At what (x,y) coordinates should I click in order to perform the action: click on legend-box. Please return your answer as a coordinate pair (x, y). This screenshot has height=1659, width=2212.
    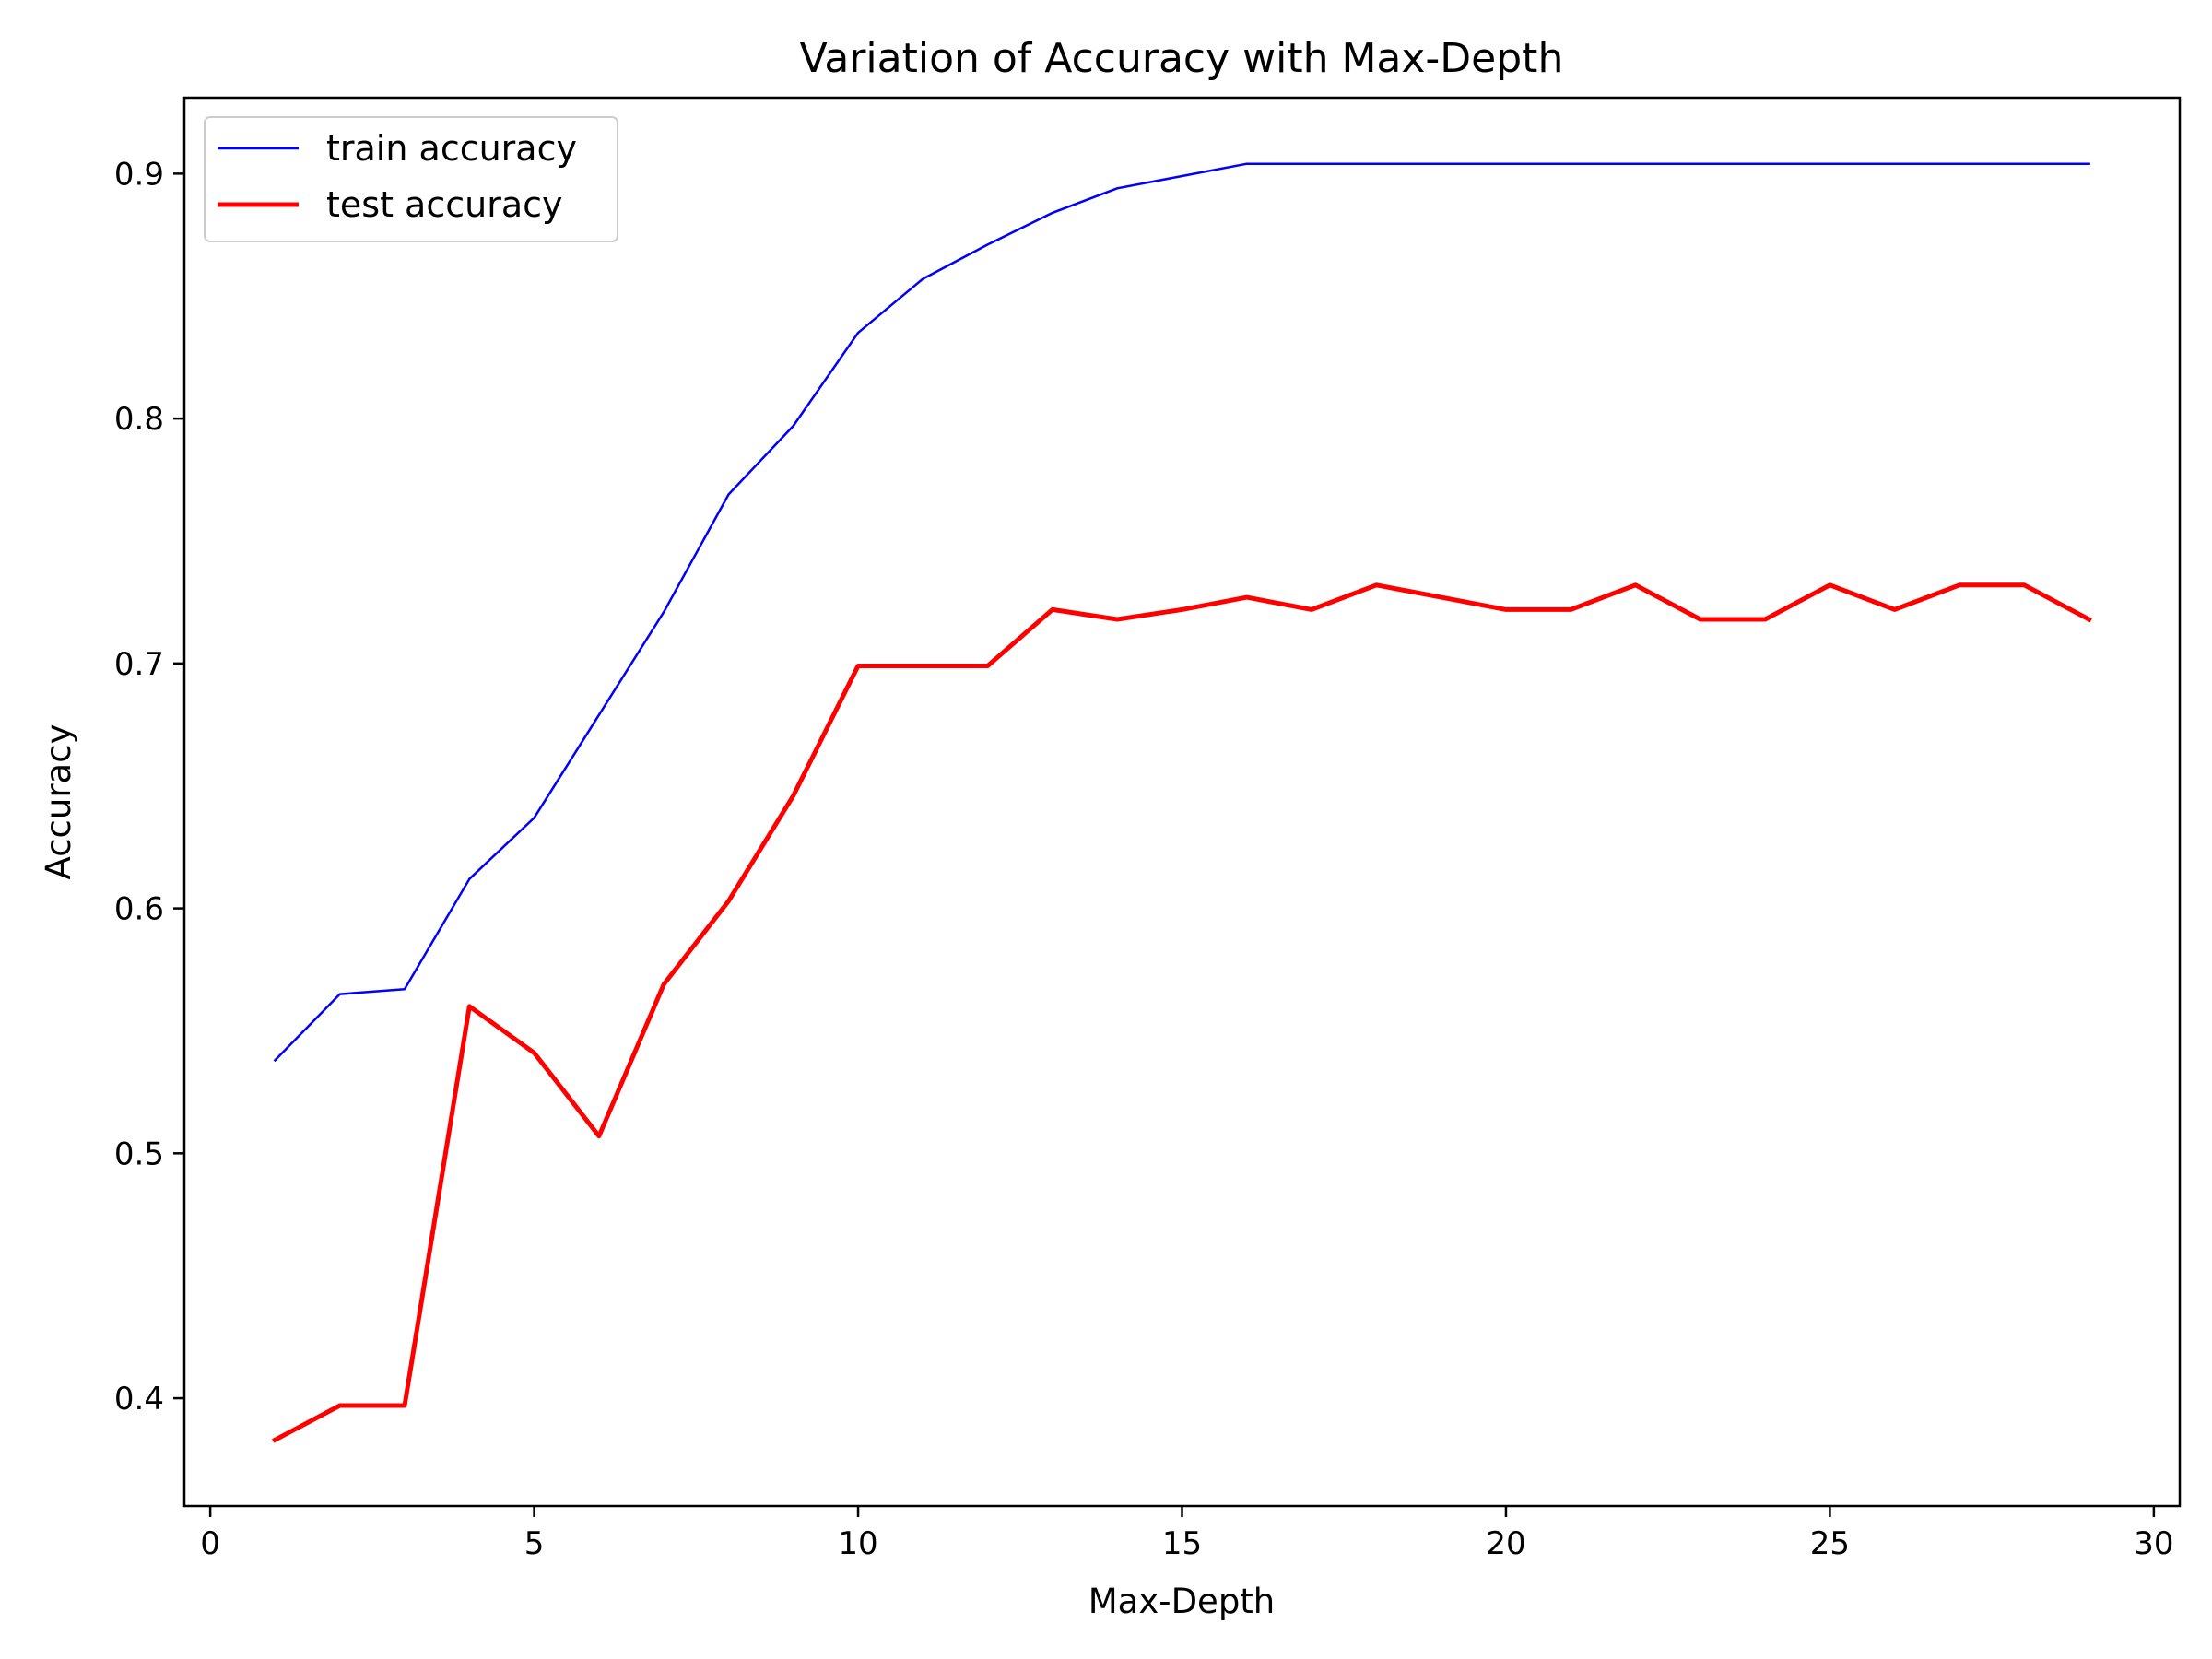
    Looking at the image, I should click on (411, 179).